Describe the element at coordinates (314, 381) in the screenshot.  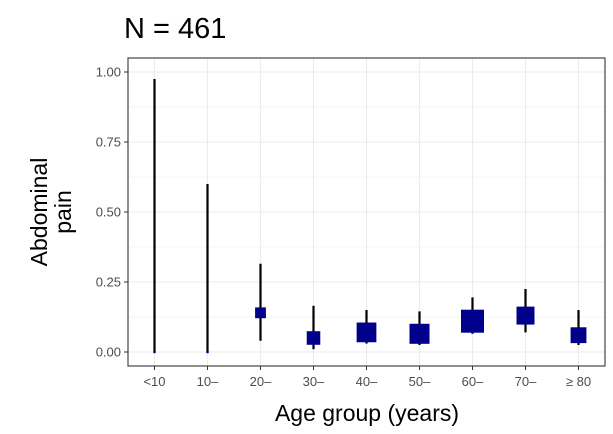
I see `x-tick-label: 30–` at that location.